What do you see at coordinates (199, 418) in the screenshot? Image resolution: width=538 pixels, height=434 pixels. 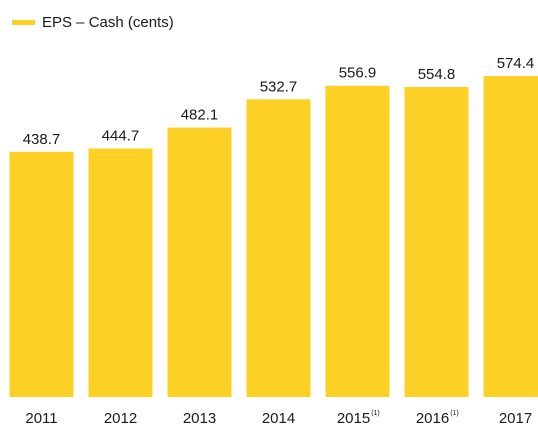 I see `x-tick-label: 2013` at bounding box center [199, 418].